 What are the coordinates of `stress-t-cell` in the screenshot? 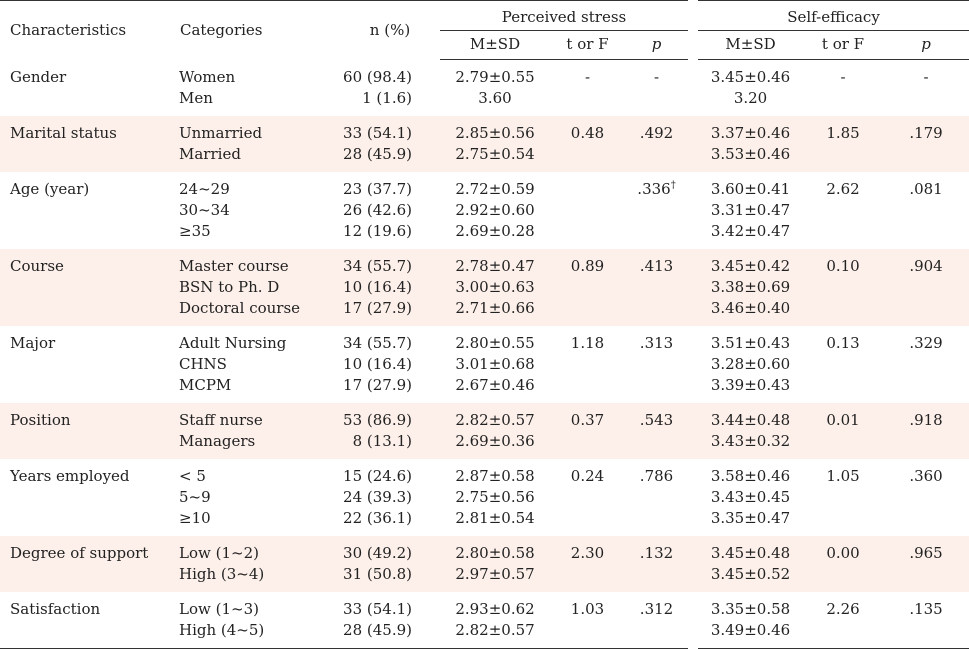 It's located at (587, 210).